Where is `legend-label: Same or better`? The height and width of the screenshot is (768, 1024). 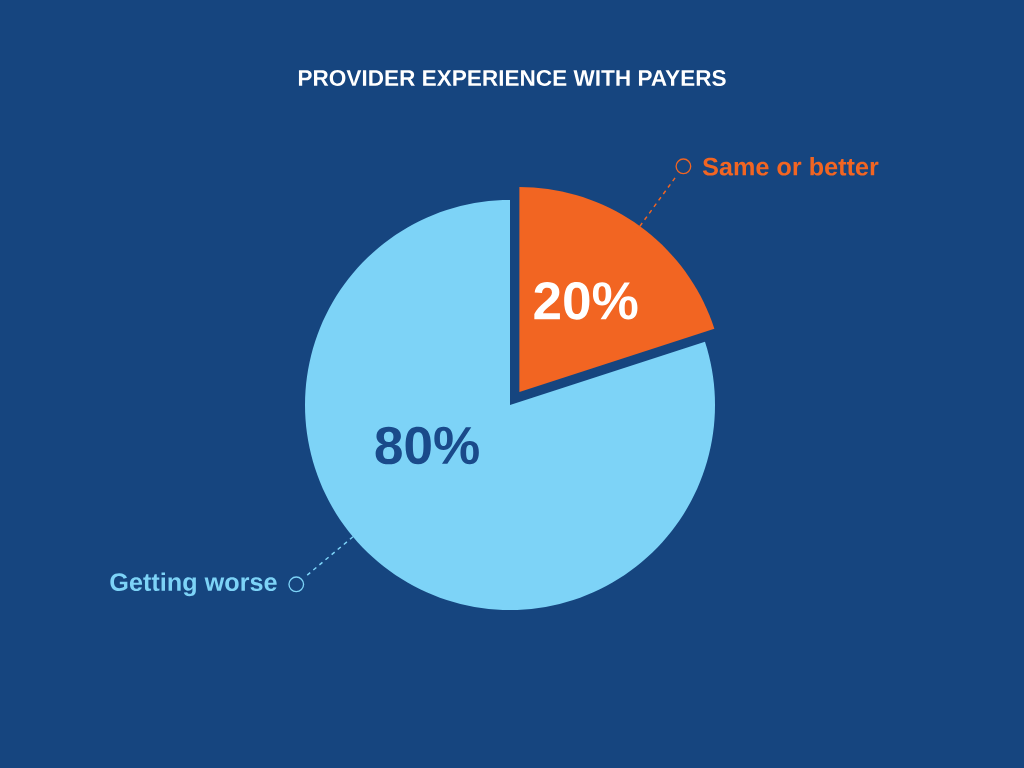
legend-label: Same or better is located at coordinates (790, 166).